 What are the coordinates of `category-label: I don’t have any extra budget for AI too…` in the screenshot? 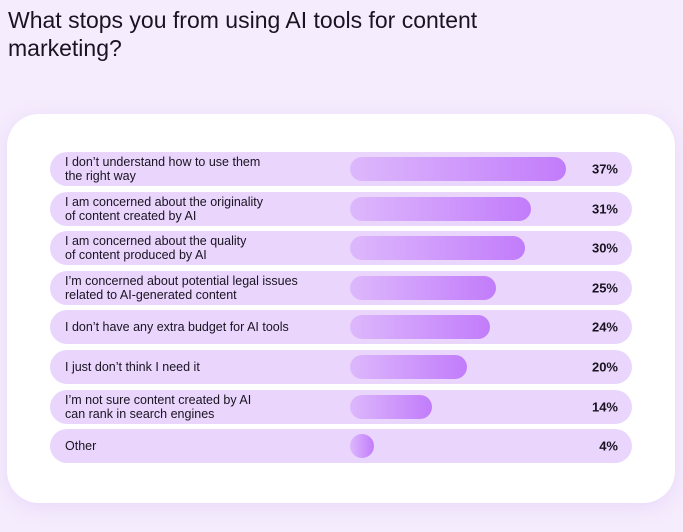 It's located at (177, 327).